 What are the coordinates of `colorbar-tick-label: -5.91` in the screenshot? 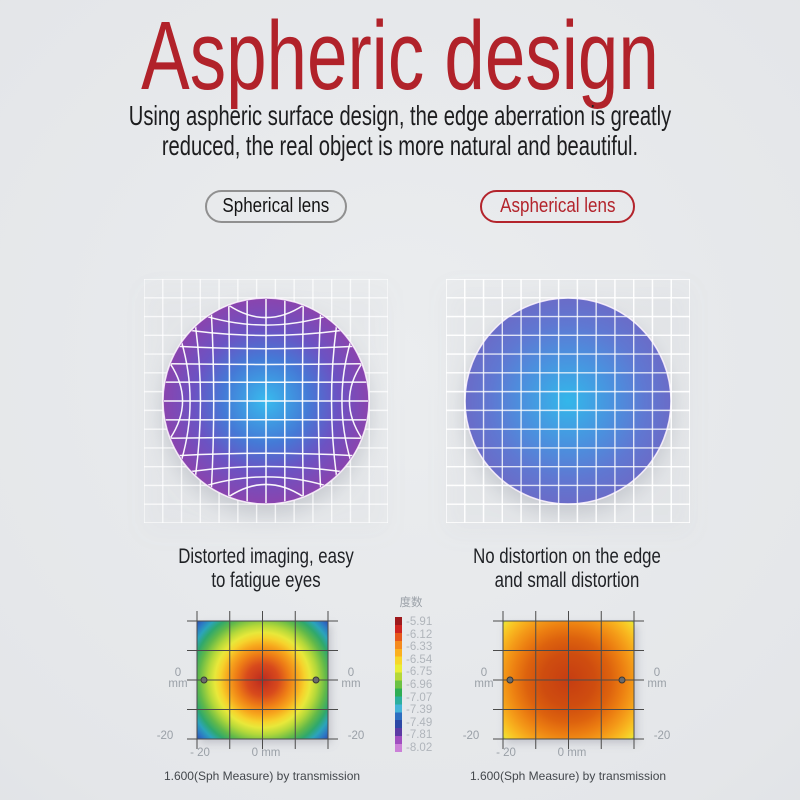 It's located at (419, 622).